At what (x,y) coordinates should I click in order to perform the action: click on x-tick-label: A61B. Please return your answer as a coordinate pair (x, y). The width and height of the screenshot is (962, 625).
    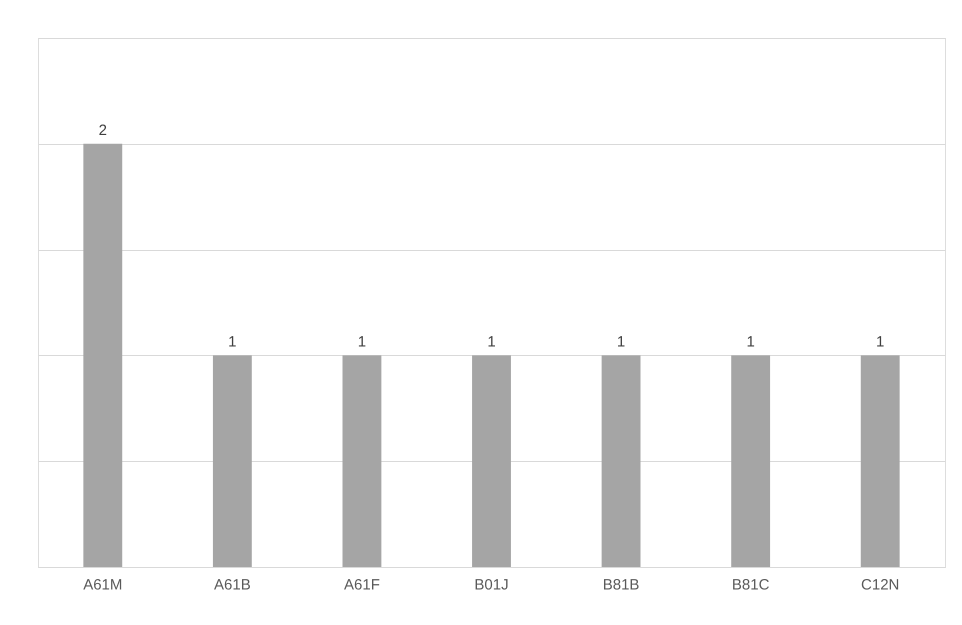
    Looking at the image, I should click on (232, 585).